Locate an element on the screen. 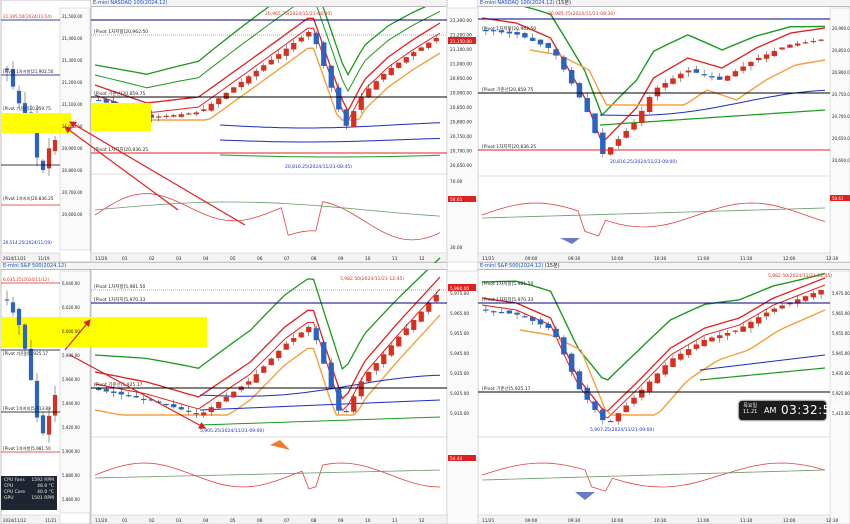 Image resolution: width=850 pixels, height=524 pixels. es-x-tick: 02 is located at coordinates (152, 521).